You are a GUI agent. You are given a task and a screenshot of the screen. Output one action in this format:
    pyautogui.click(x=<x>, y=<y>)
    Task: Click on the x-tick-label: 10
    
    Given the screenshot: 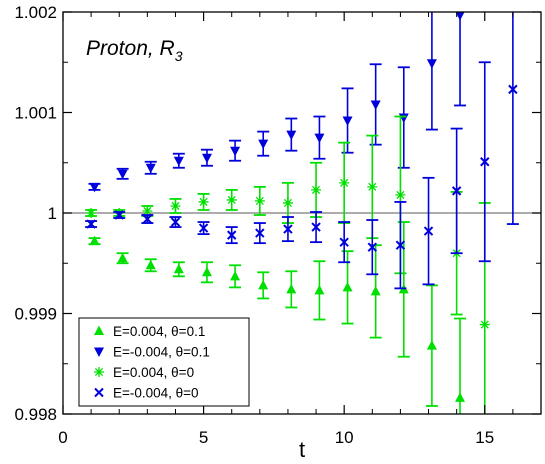 What is the action you would take?
    pyautogui.click(x=344, y=437)
    